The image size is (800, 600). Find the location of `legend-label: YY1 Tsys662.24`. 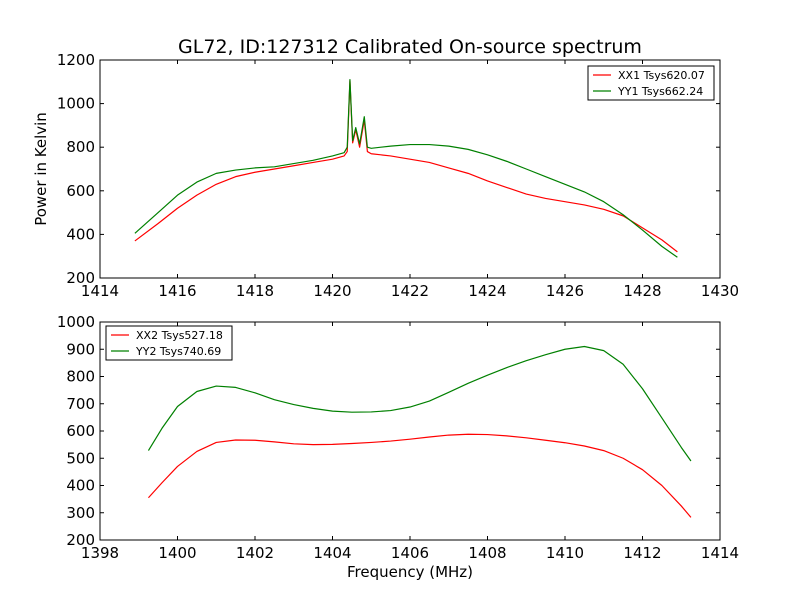

legend-label: YY1 Tsys662.24 is located at coordinates (660, 91).